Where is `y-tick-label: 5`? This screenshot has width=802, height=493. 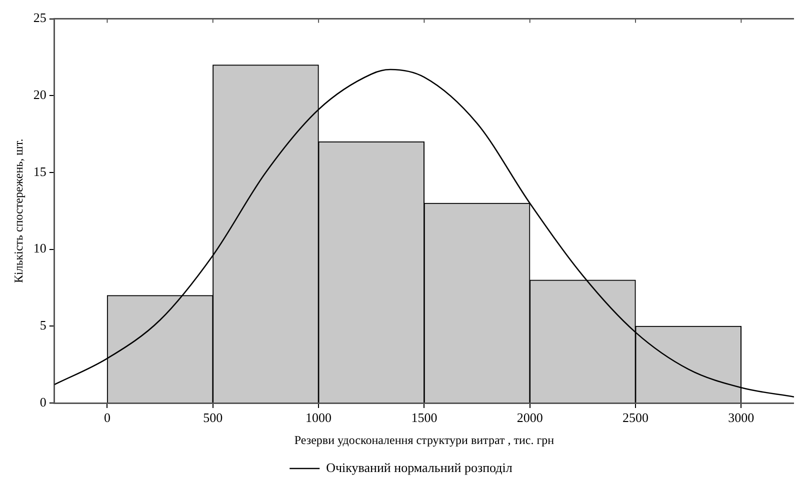 y-tick-label: 5 is located at coordinates (43, 325).